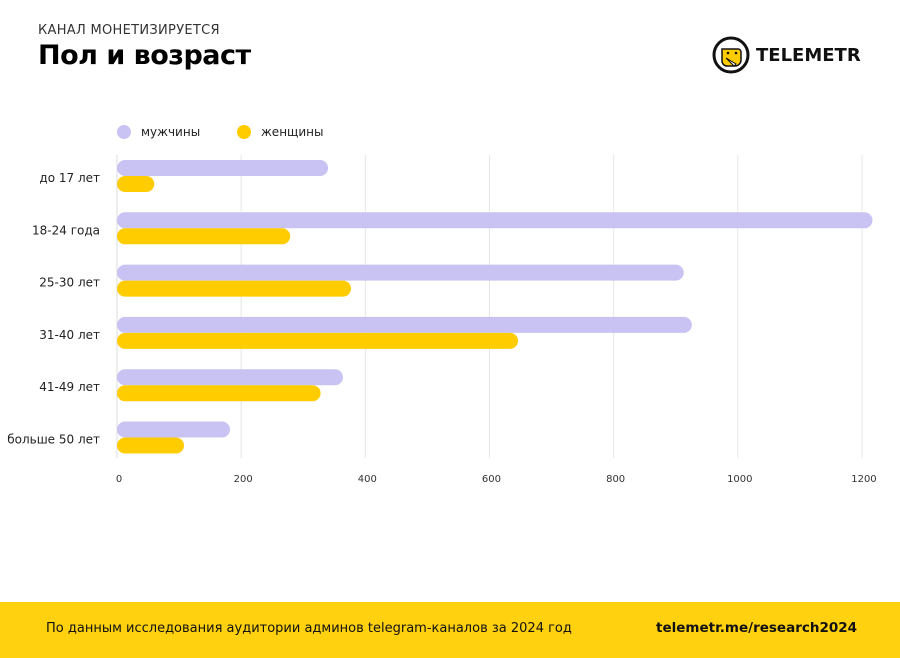 This screenshot has width=900, height=658. I want to click on category-label: до 17 лет, so click(69, 178).